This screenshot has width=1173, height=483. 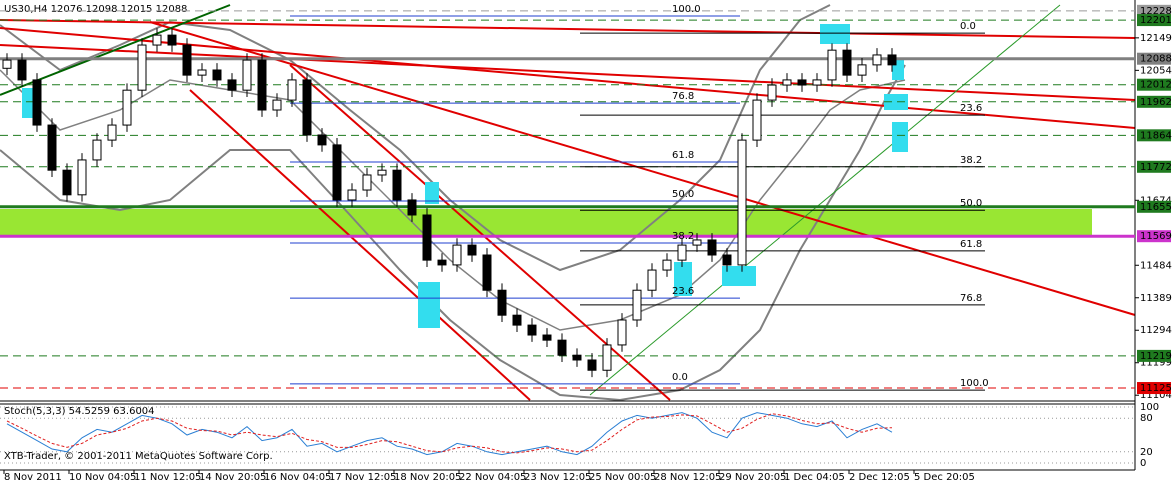 I want to click on fib-label: 38.2, so click(x=683, y=236).